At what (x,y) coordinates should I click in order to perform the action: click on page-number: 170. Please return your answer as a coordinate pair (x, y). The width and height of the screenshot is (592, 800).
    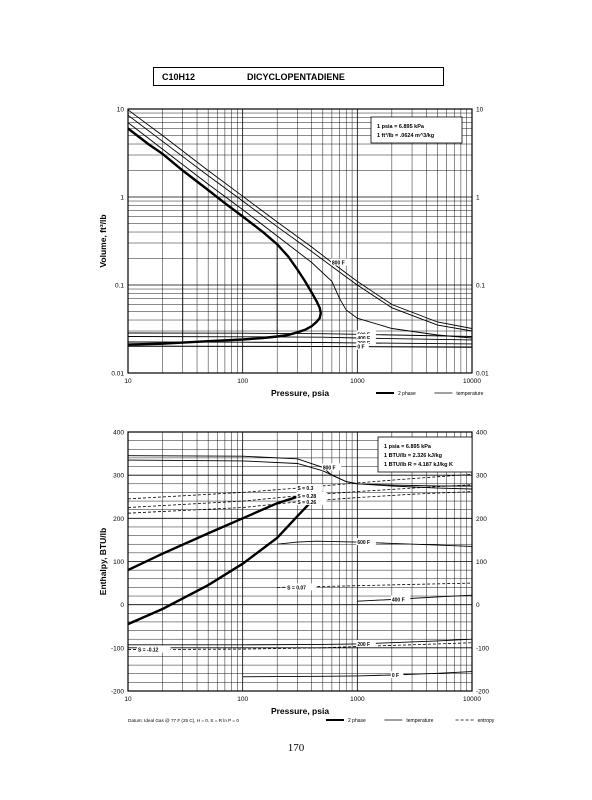
    Looking at the image, I should click on (296, 748).